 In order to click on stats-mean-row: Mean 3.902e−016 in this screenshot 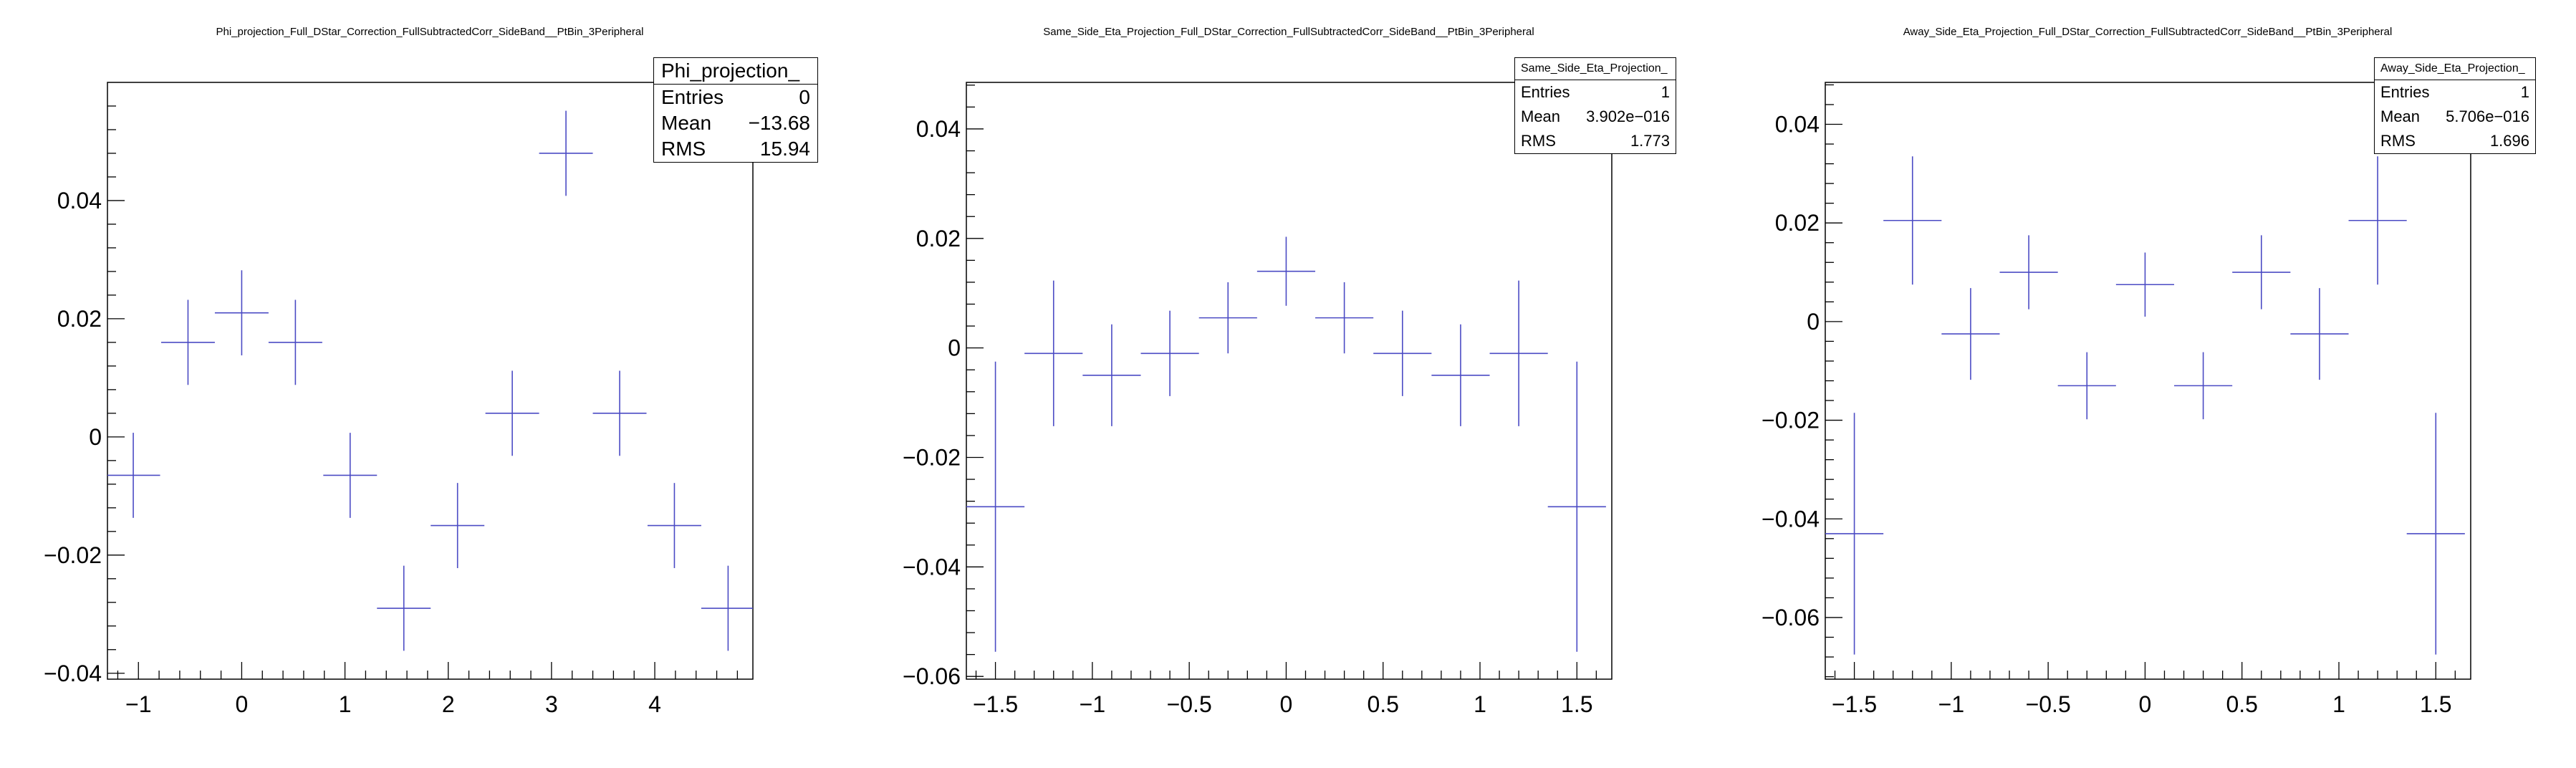, I will do `click(1596, 117)`.